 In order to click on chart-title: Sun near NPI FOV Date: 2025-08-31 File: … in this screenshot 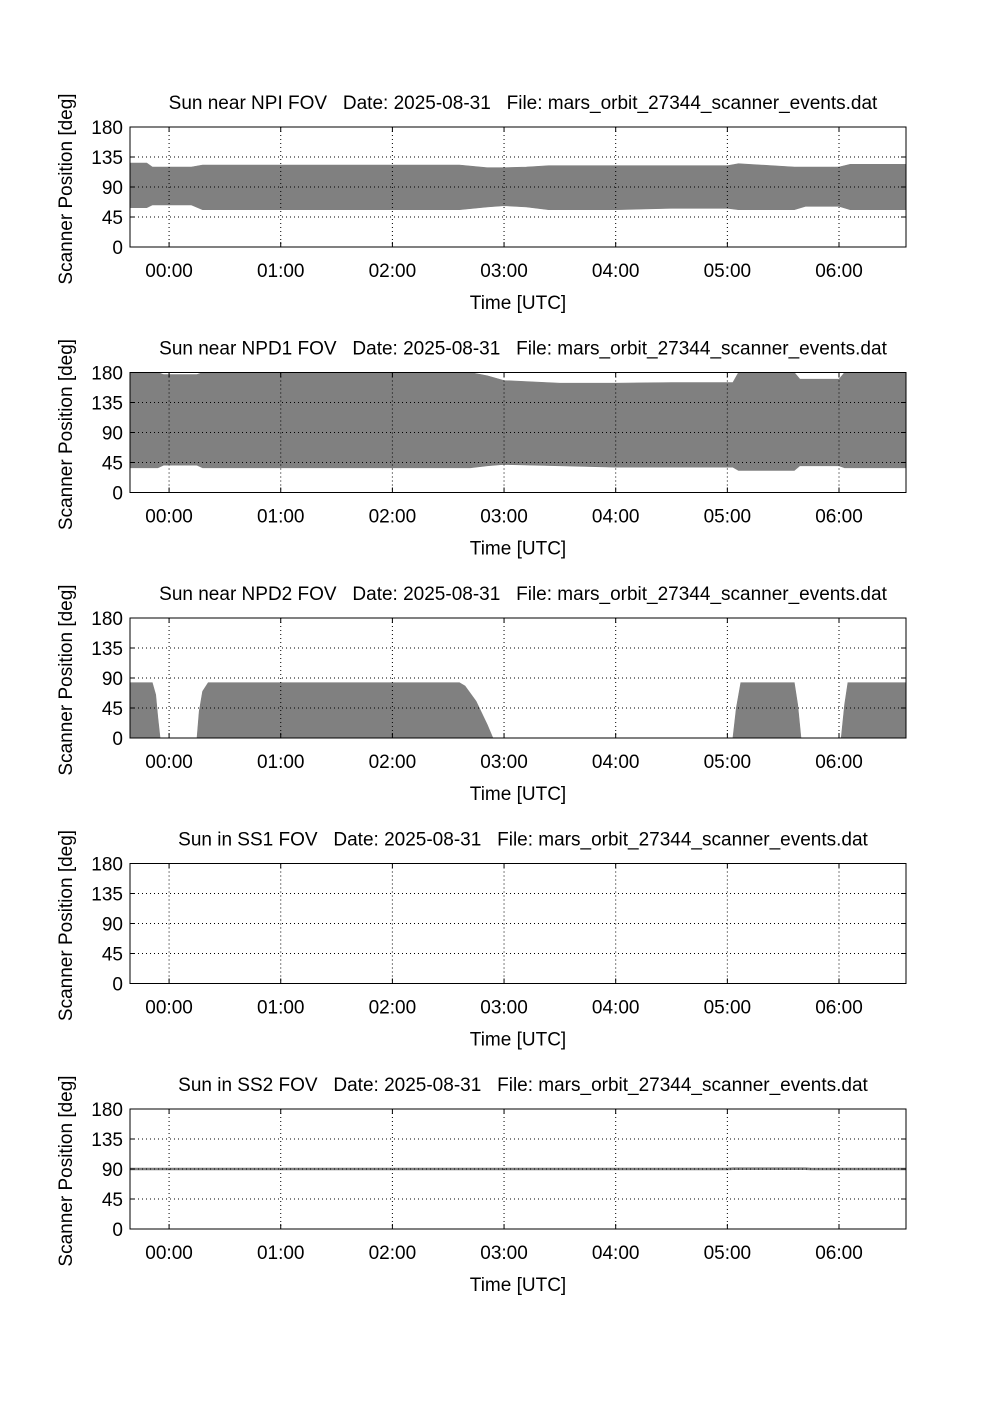, I will do `click(523, 103)`.